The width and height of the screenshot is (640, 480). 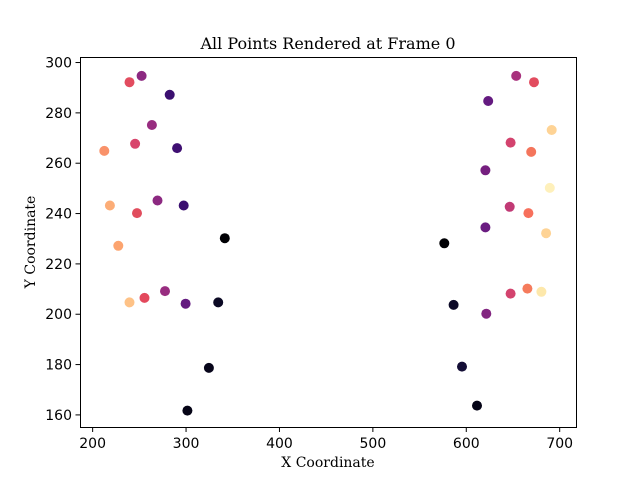 I want to click on x-tick-label: 300, so click(x=186, y=444).